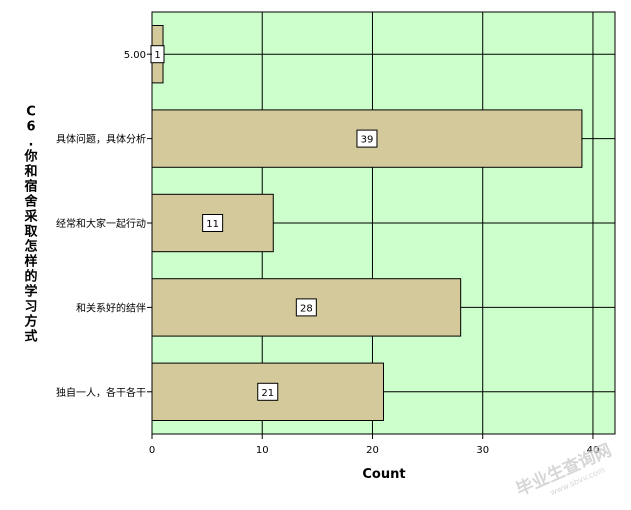 Image resolution: width=631 pixels, height=510 pixels. I want to click on category-label: 独自一人，各干各干, so click(101, 392).